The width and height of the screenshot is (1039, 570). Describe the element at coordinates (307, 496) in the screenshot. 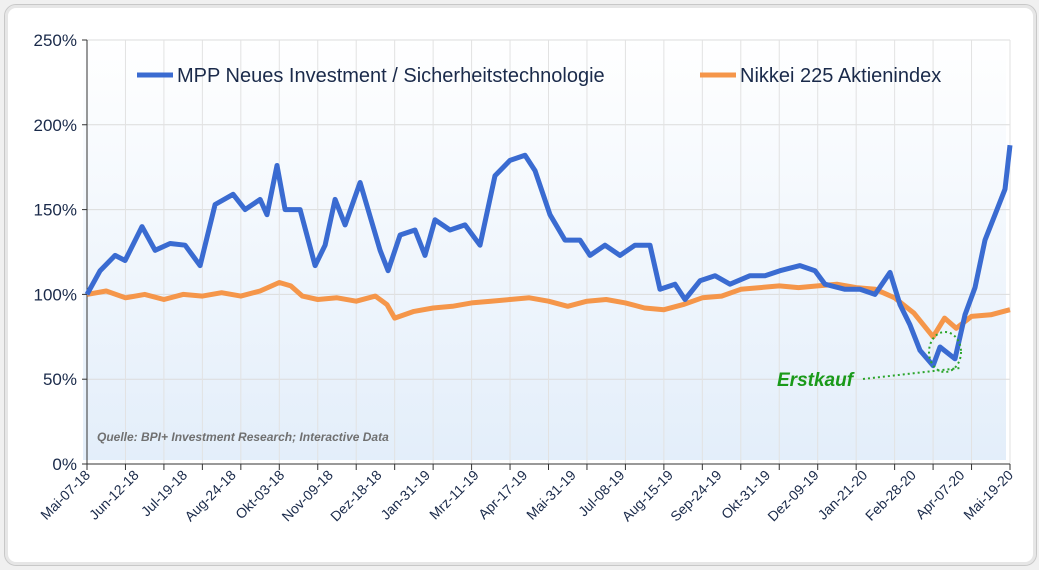

I see `x-tick-label: Nov-09-18` at that location.